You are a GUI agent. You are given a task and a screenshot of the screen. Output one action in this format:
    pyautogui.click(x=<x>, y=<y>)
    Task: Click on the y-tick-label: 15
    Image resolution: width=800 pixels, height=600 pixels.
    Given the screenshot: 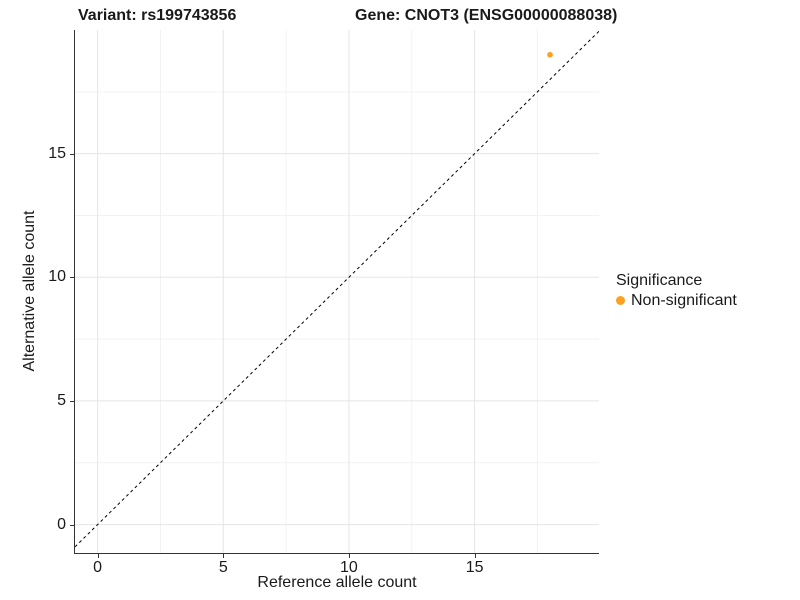 What is the action you would take?
    pyautogui.click(x=57, y=153)
    